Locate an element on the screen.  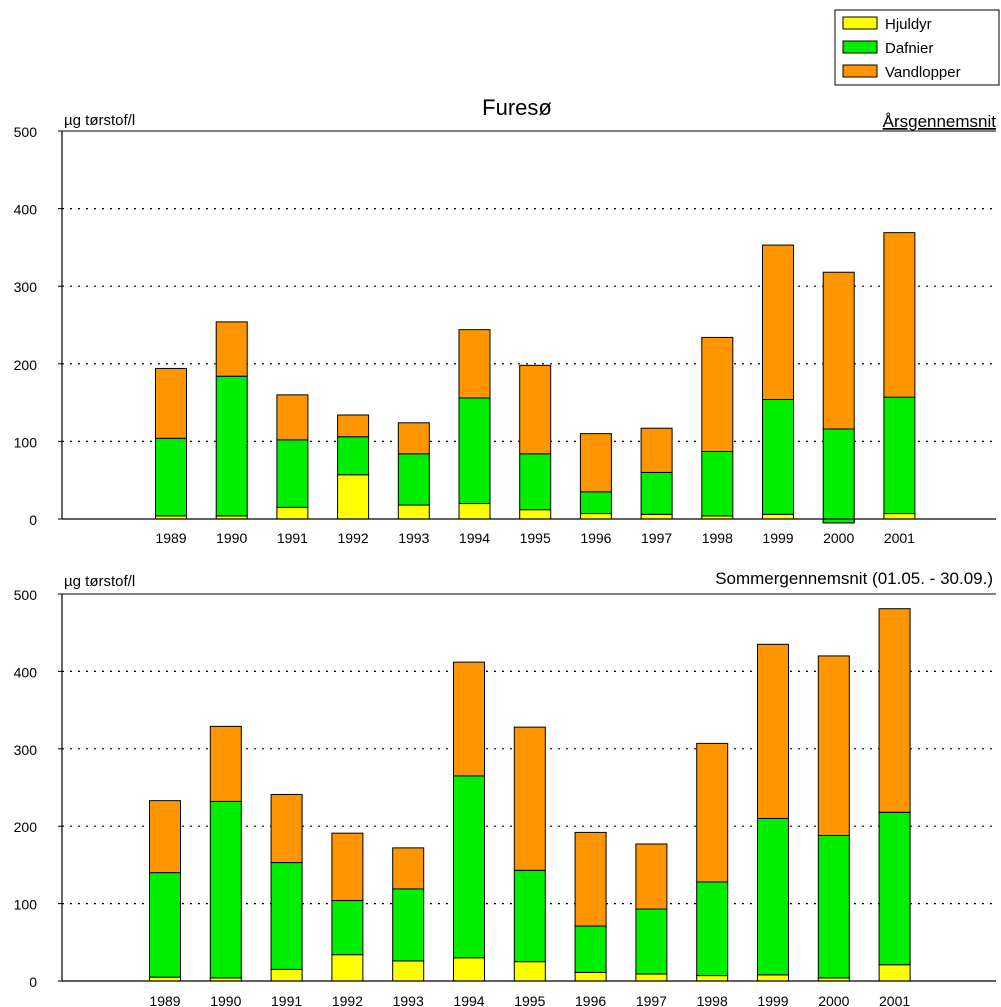
bar-segment-hjuldyr-1994 is located at coordinates (469, 969).